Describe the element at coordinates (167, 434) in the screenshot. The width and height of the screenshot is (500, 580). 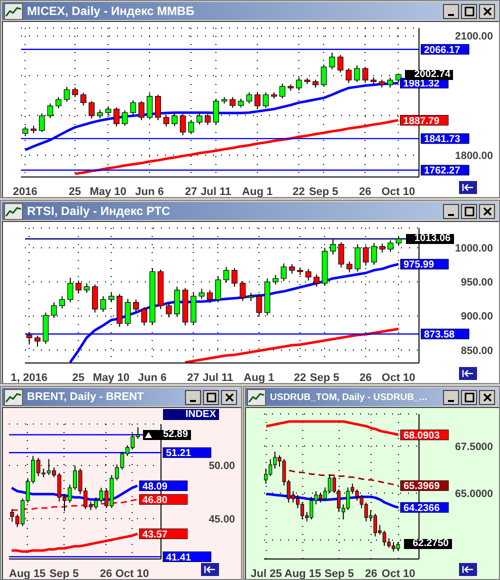
I see `text: 52.89` at that location.